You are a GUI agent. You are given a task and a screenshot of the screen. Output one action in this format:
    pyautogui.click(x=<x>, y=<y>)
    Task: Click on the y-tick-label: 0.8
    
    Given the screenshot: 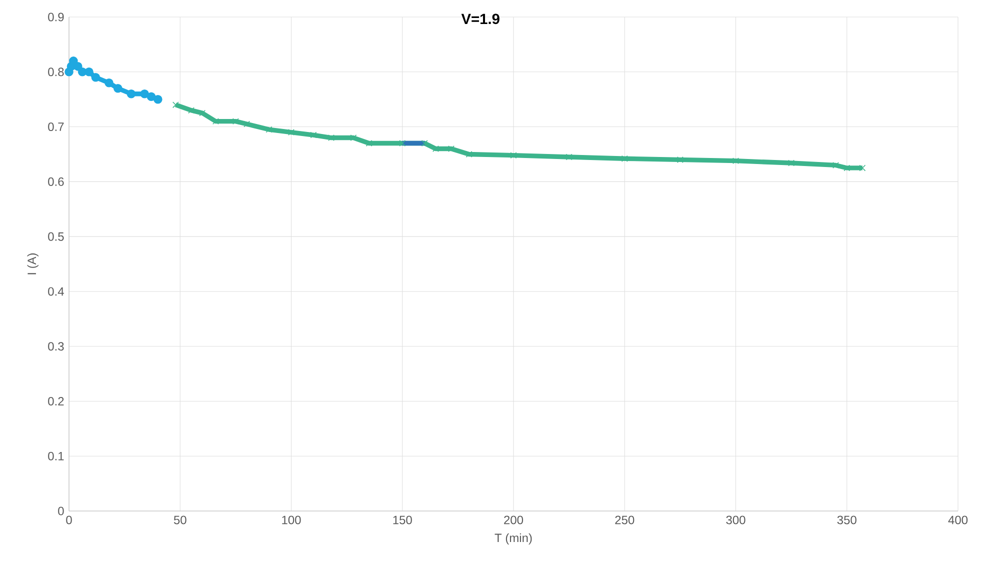 What is the action you would take?
    pyautogui.click(x=56, y=72)
    